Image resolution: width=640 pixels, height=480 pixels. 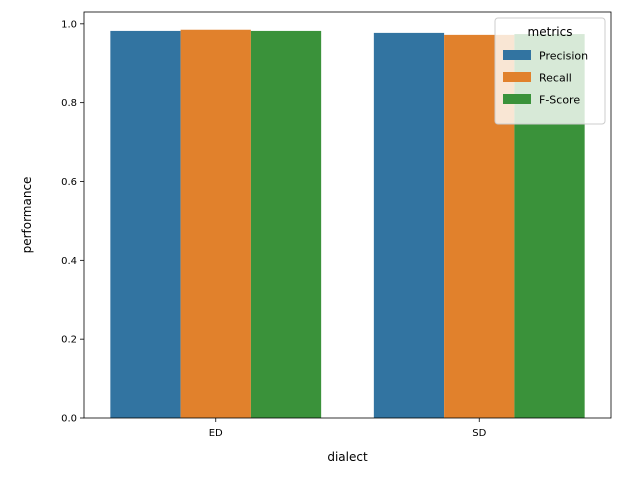 What do you see at coordinates (555, 78) in the screenshot?
I see `legend-label-recall: Recall` at bounding box center [555, 78].